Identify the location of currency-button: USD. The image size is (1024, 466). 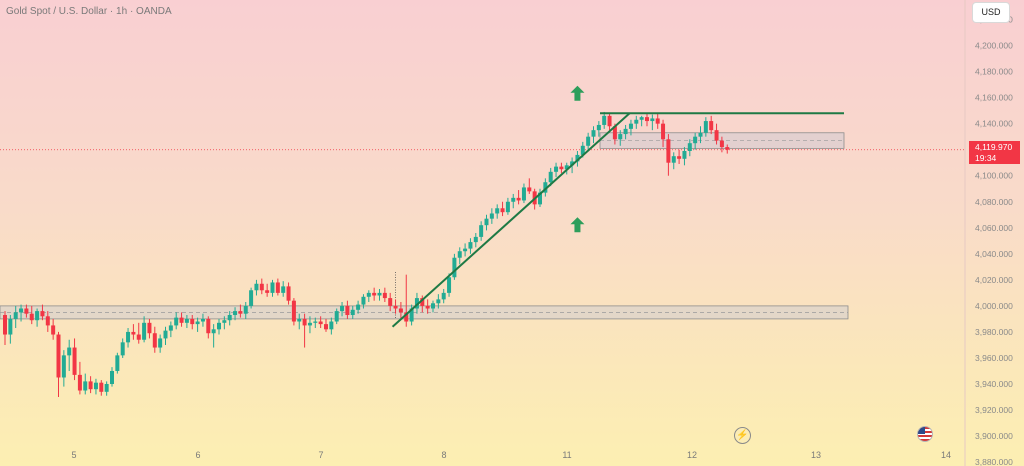
(991, 12).